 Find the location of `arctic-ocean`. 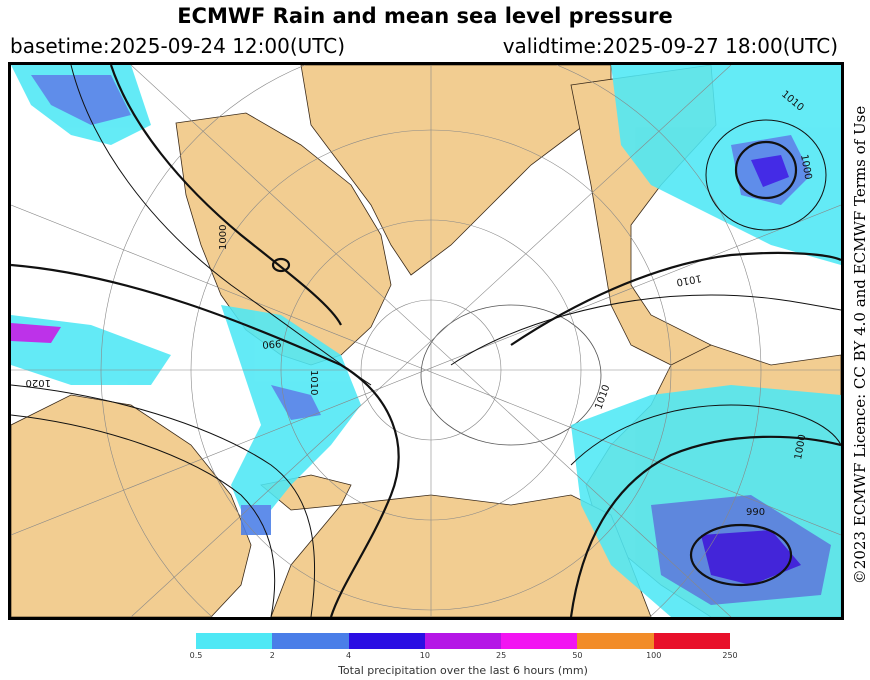

arctic-ocean is located at coordinates (511, 375).